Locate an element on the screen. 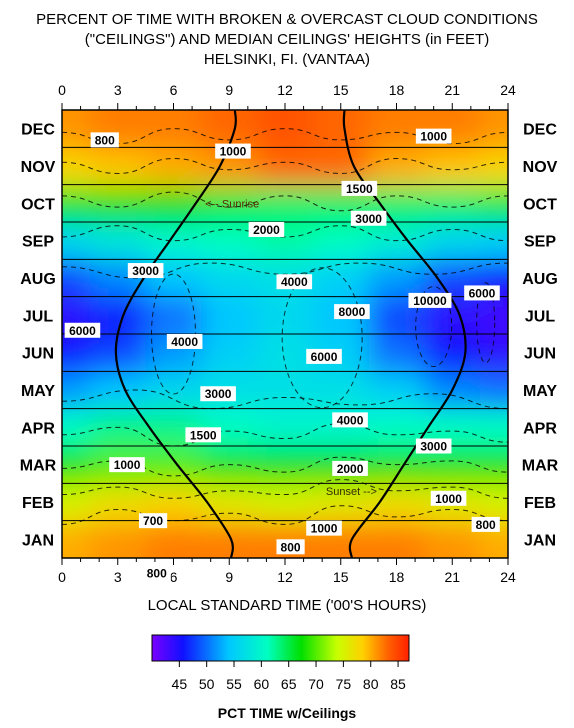 Image resolution: width=574 pixels, height=728 pixels. hour-tick-label-bottom: 3 is located at coordinates (118, 577).